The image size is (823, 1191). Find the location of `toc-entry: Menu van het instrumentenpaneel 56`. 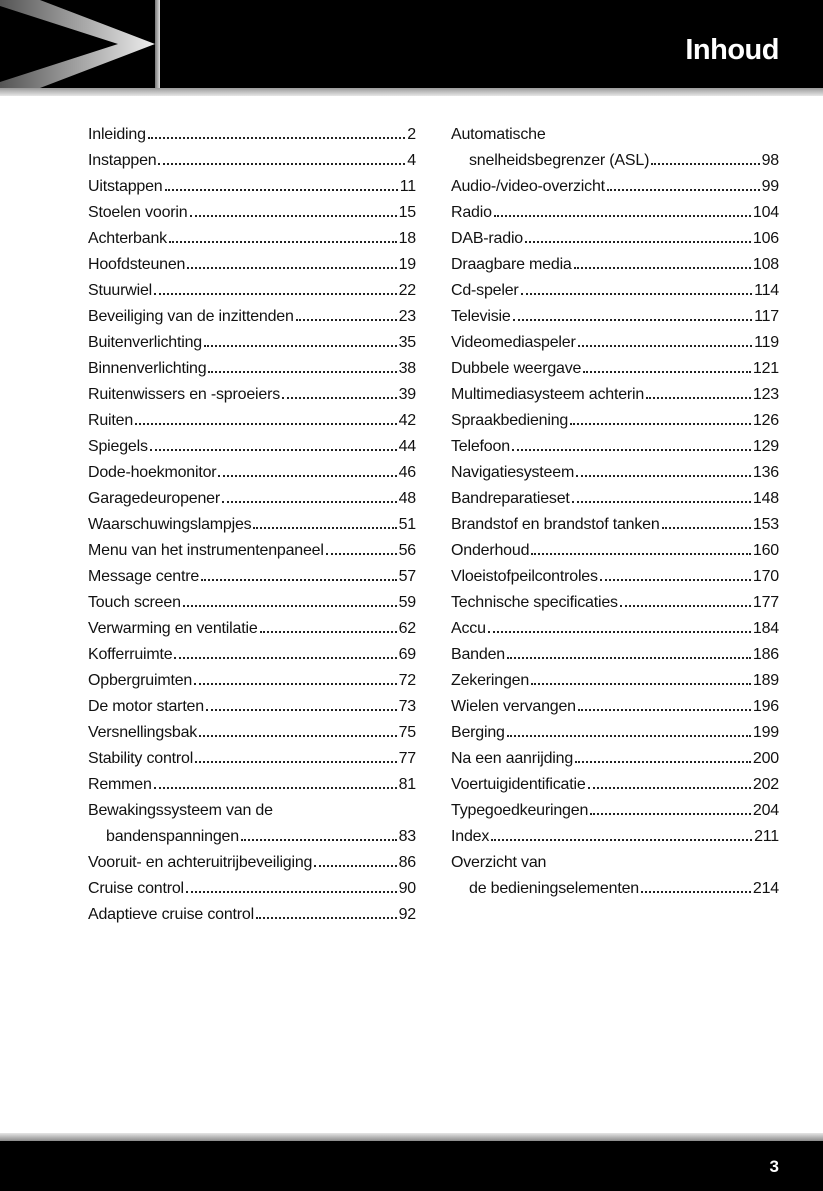

toc-entry: Menu van het instrumentenpaneel 56 is located at coordinates (252, 547).